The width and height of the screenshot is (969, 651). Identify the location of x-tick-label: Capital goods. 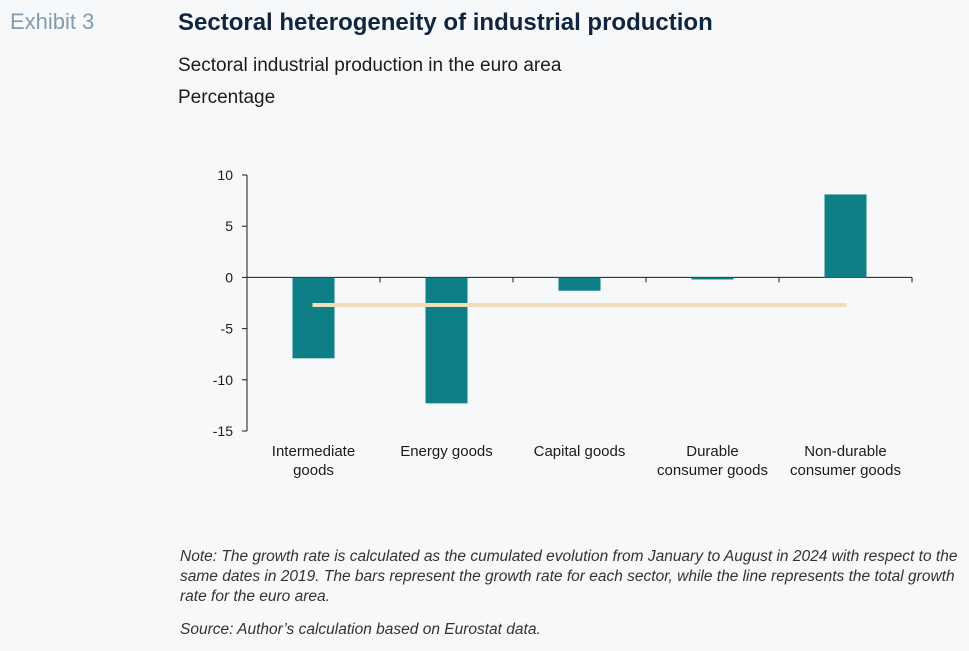
(580, 451).